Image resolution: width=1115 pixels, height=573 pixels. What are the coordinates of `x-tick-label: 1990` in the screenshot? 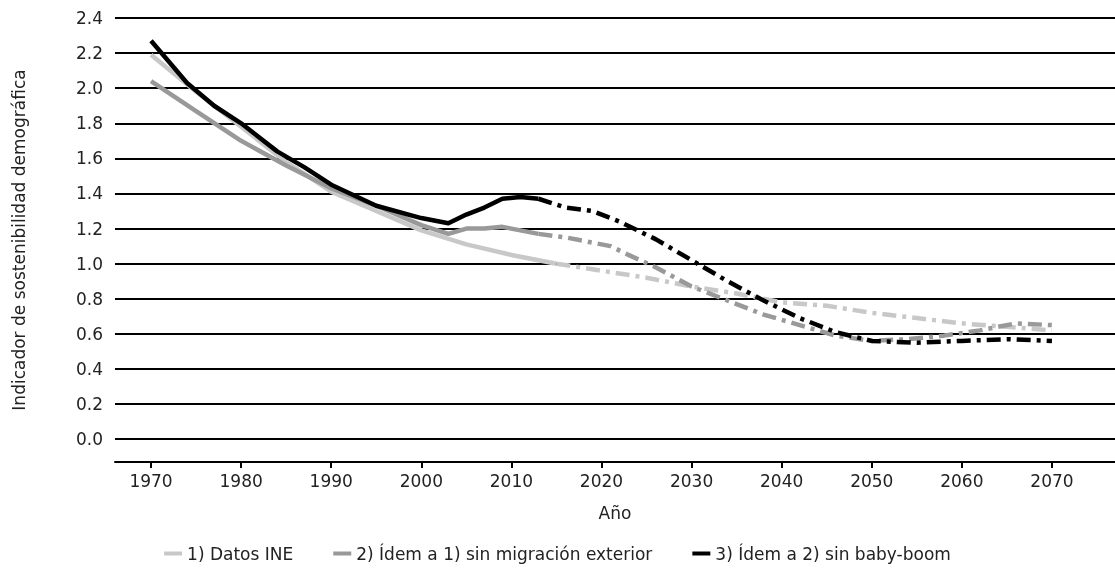 It's located at (331, 480).